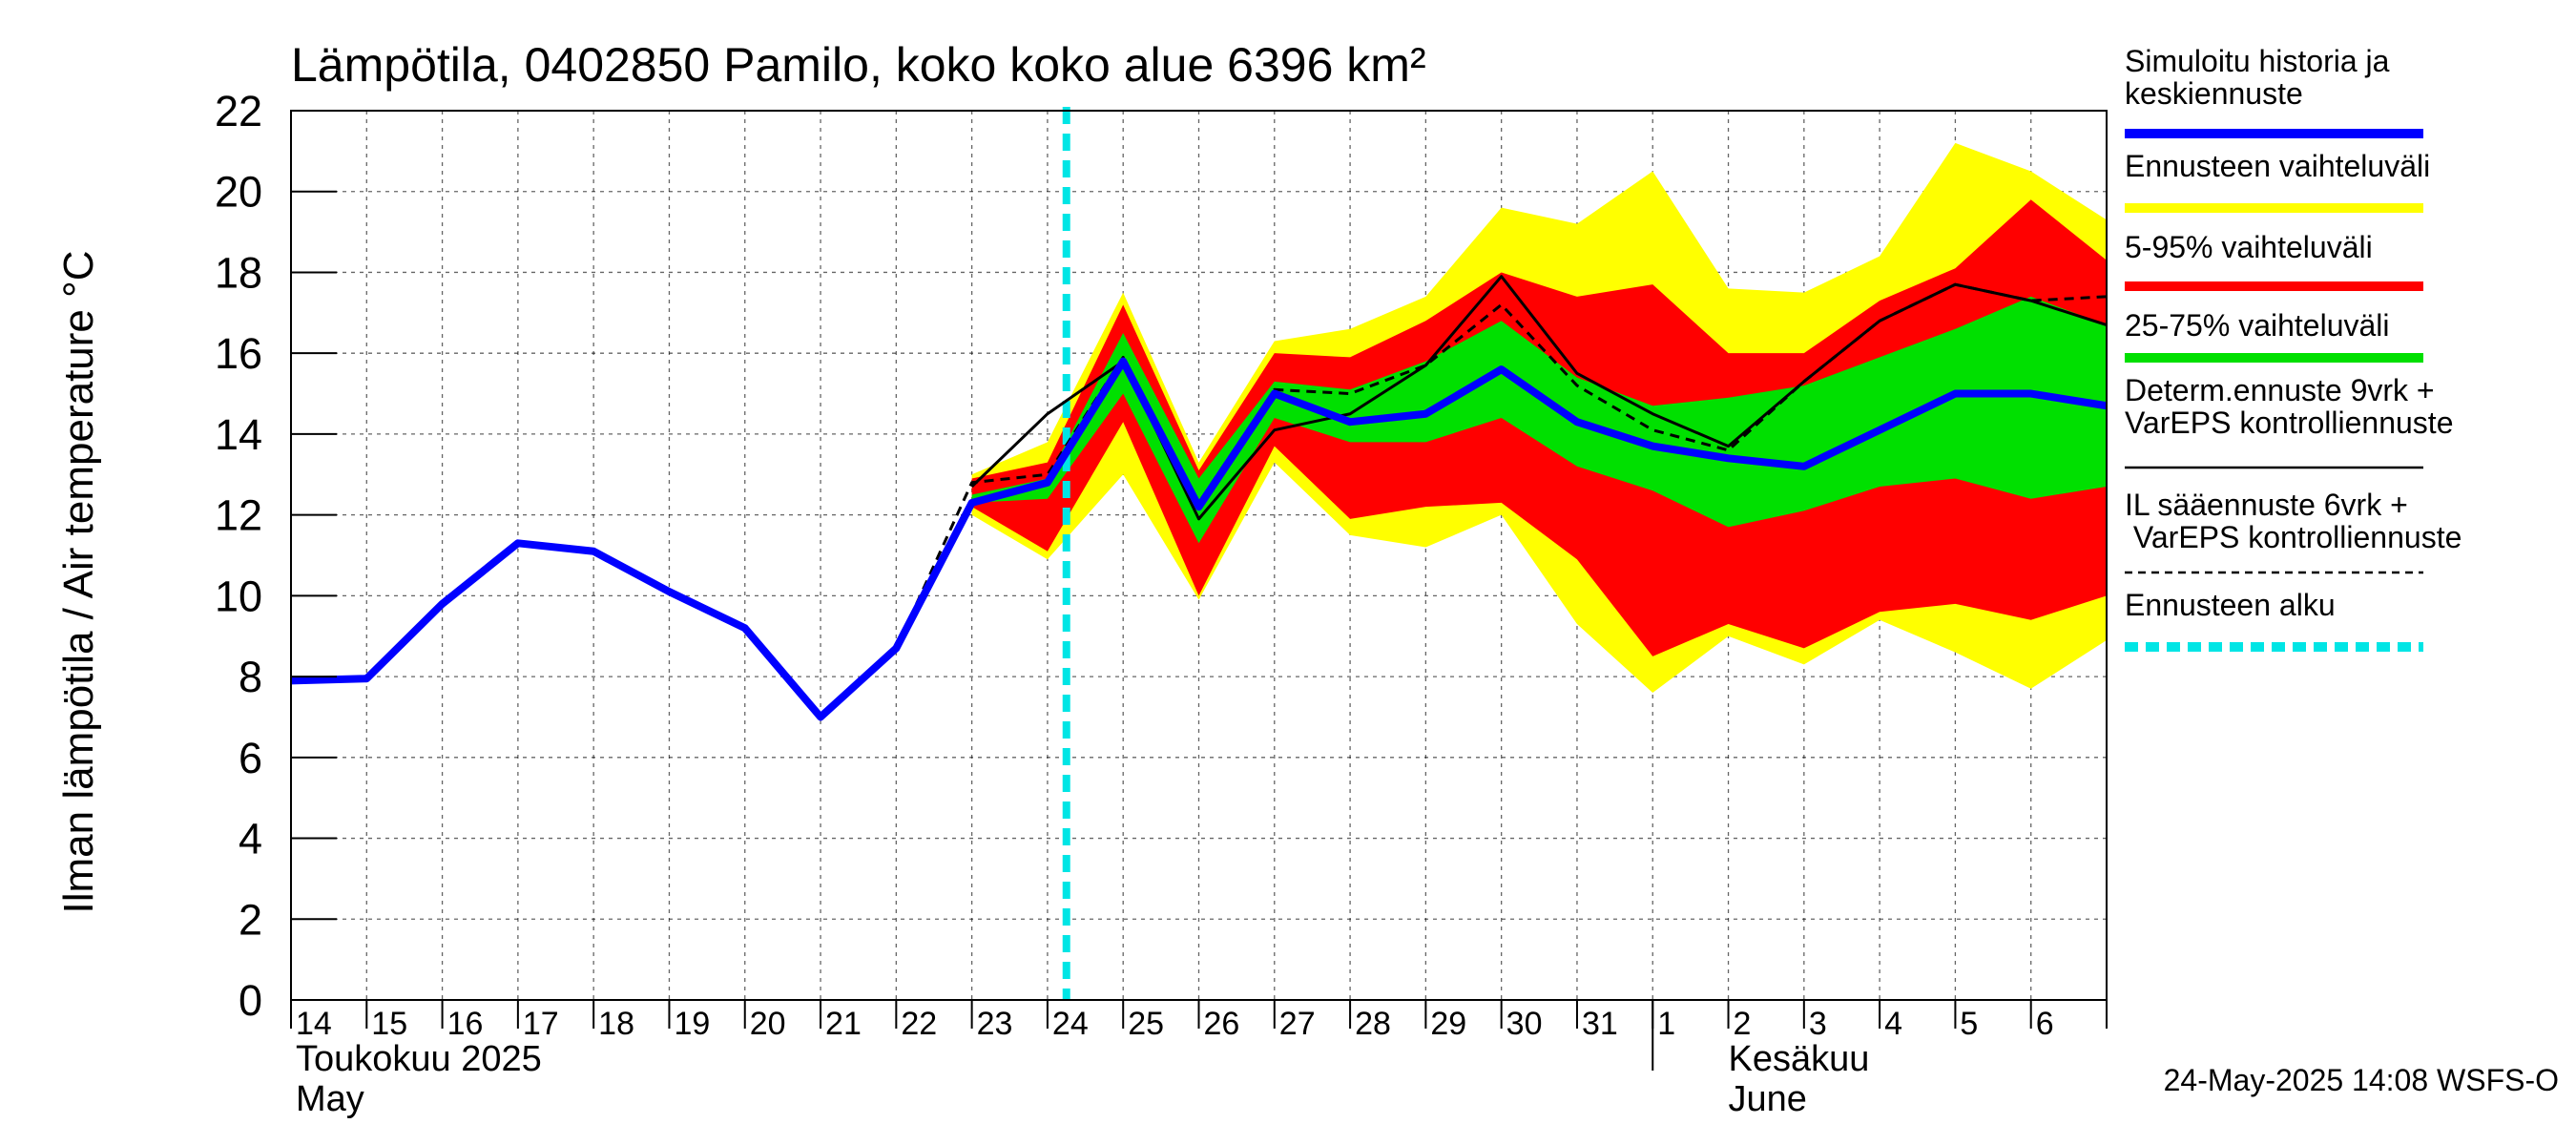 Image resolution: width=2576 pixels, height=1145 pixels. What do you see at coordinates (1524, 1024) in the screenshot?
I see `x-tick-label: 30` at bounding box center [1524, 1024].